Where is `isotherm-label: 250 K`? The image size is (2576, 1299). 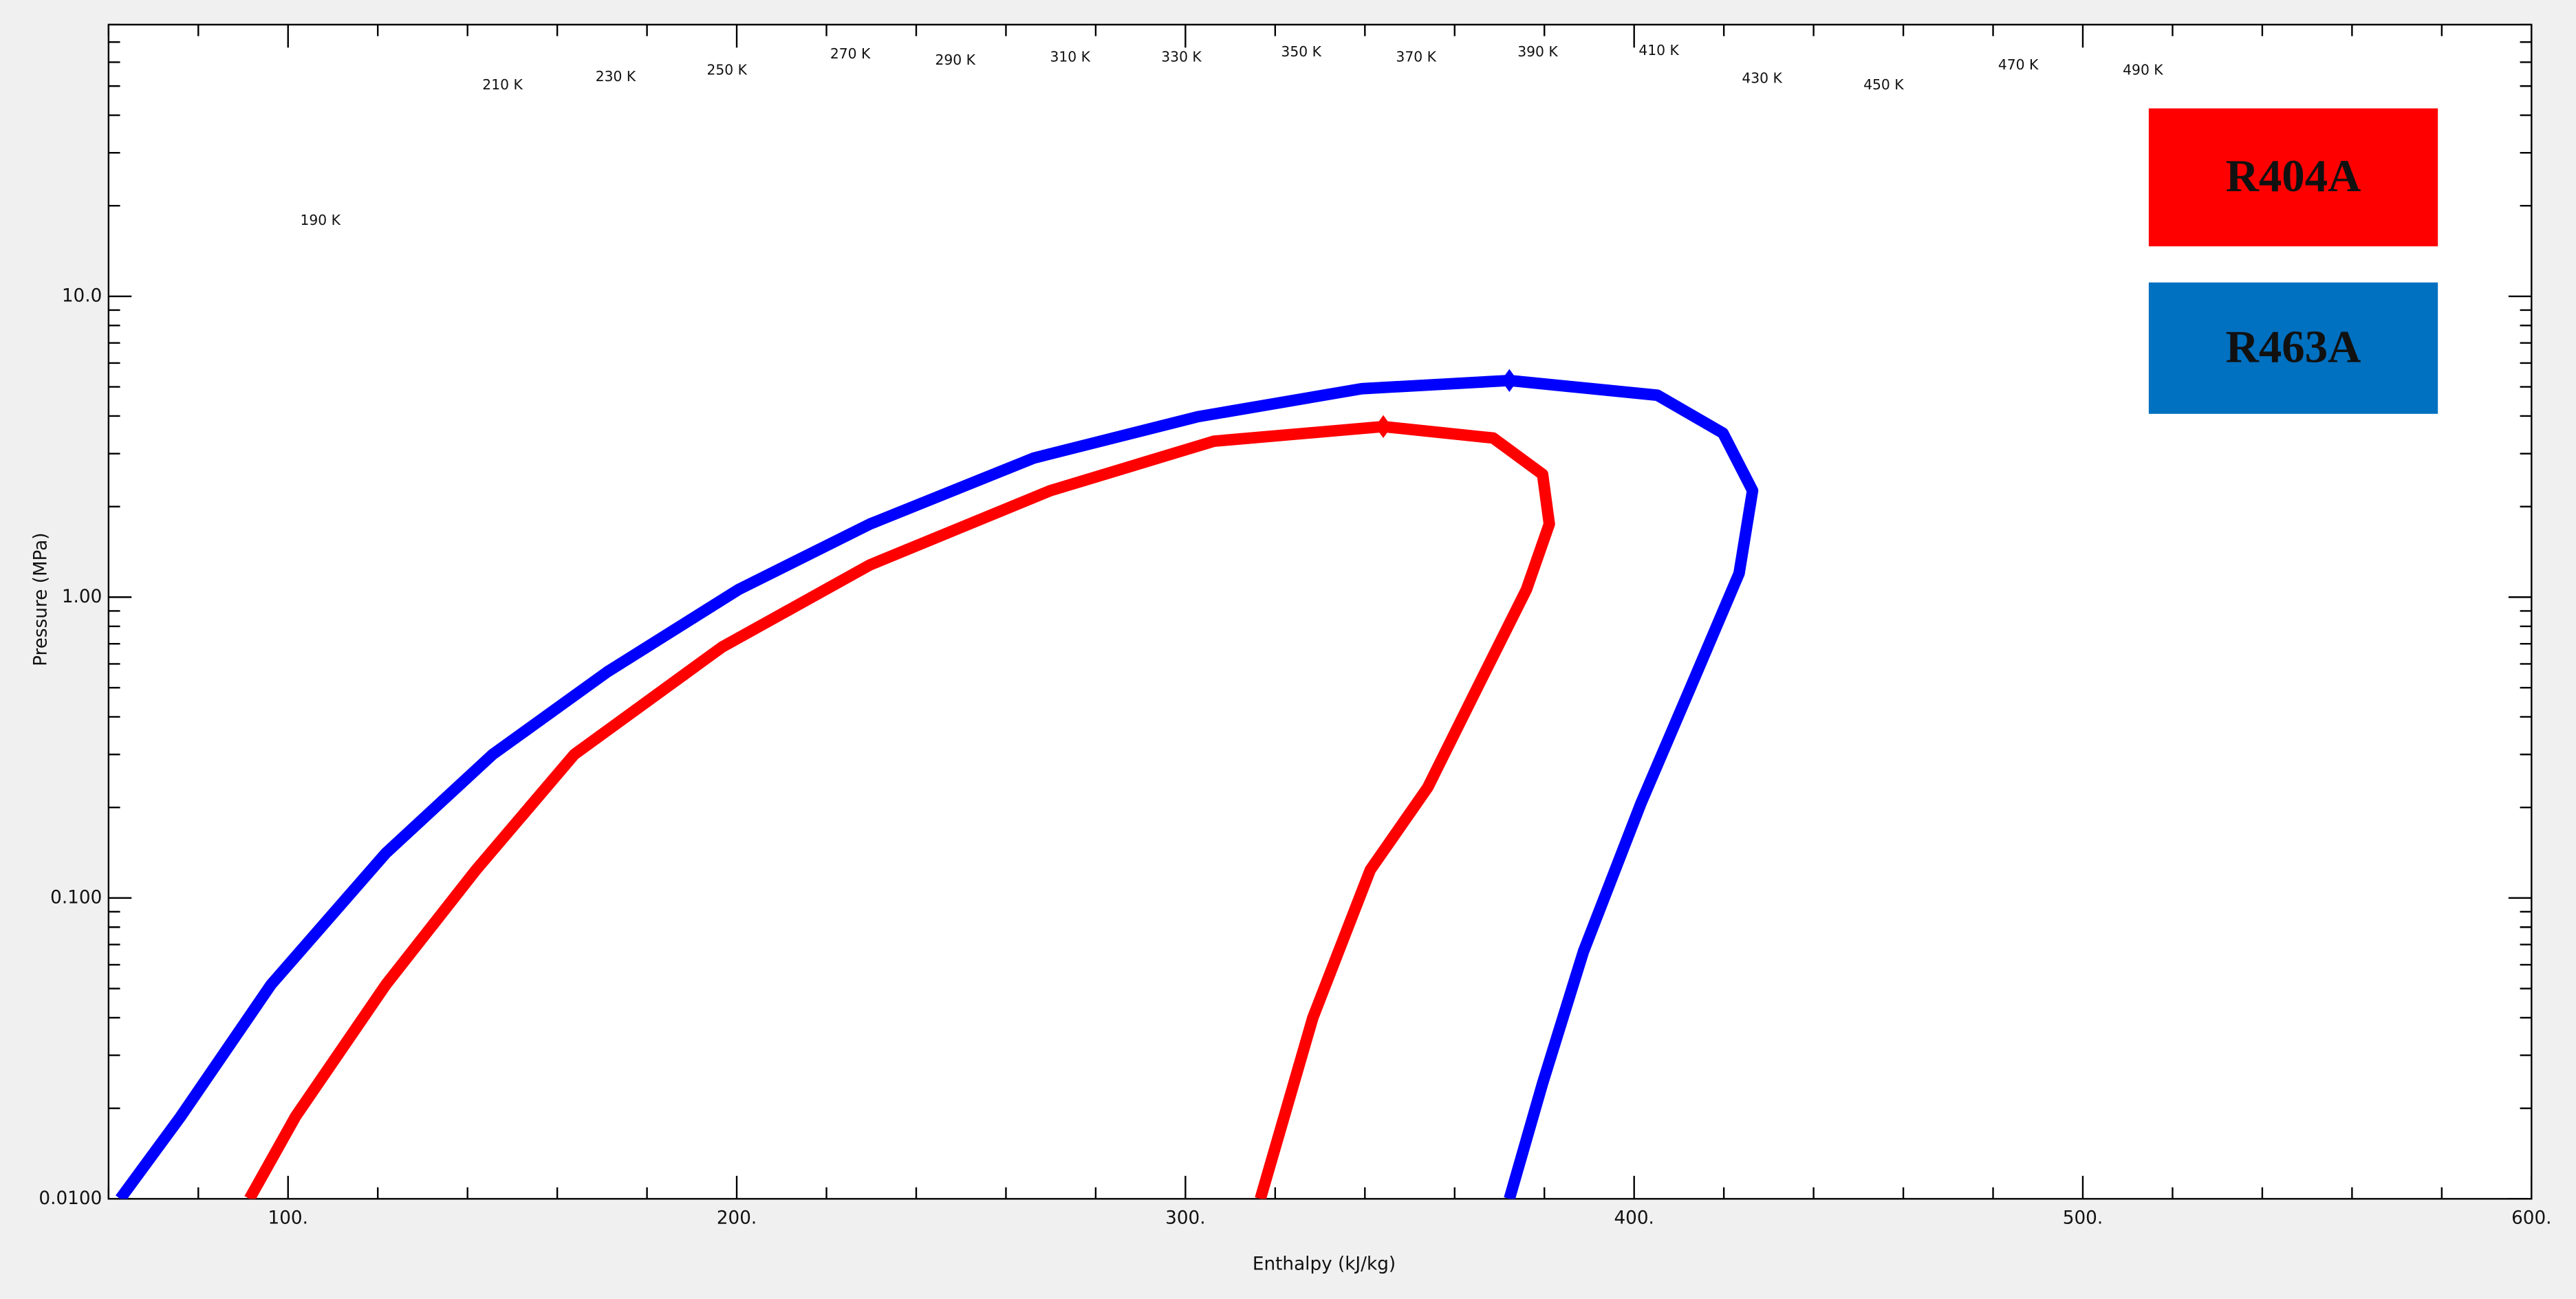 isotherm-label: 250 K is located at coordinates (727, 70).